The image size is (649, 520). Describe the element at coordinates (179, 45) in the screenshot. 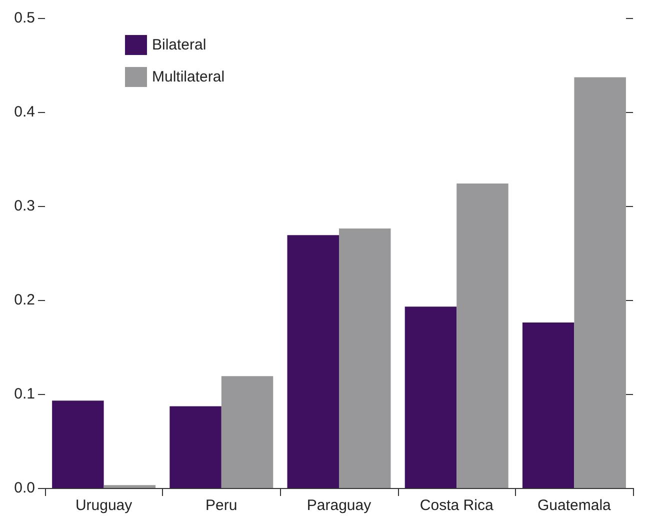

I see `legend-label: Bilateral` at that location.